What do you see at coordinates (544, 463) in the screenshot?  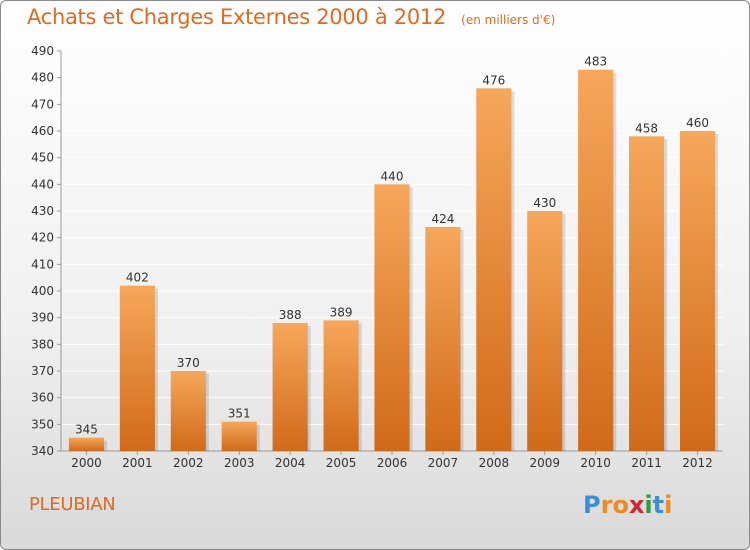 I see `x-tick-label: 2009` at bounding box center [544, 463].